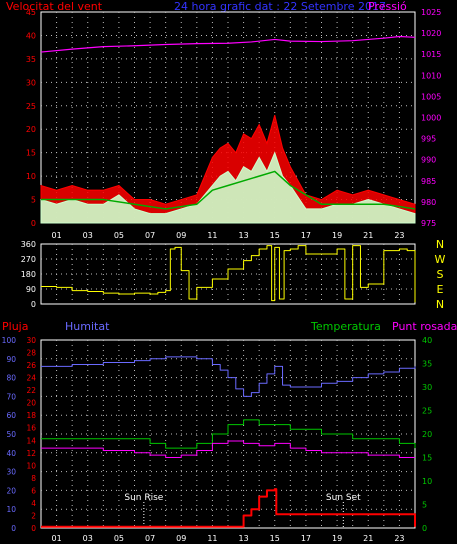 This screenshot has height=544, width=457. Describe the element at coordinates (56, 538) in the screenshot. I see `x-tick-label: 01` at that location.